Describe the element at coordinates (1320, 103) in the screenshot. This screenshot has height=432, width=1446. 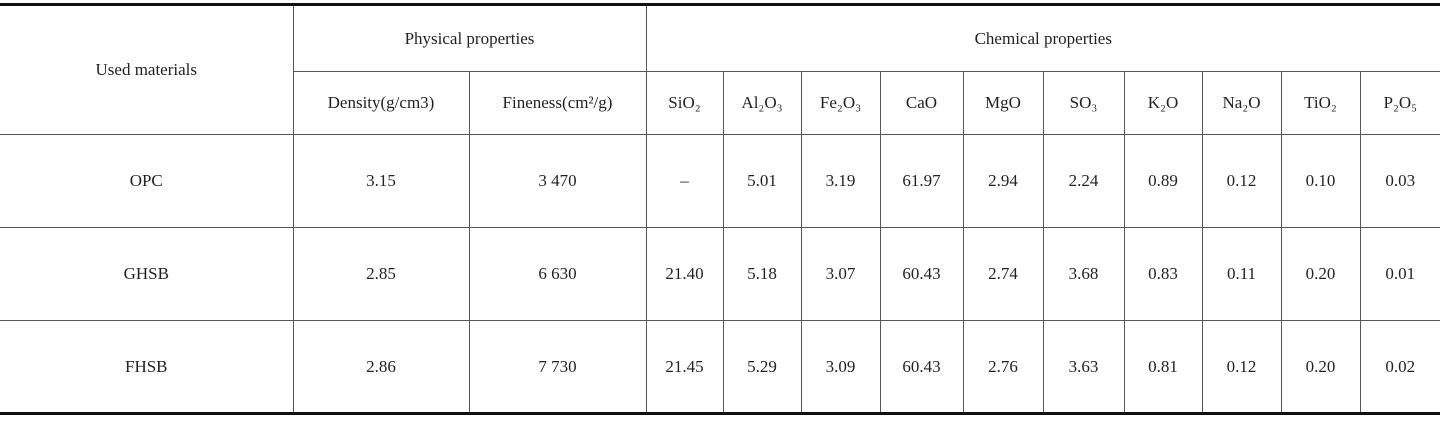
I see `column-header: TiO₂` at that location.